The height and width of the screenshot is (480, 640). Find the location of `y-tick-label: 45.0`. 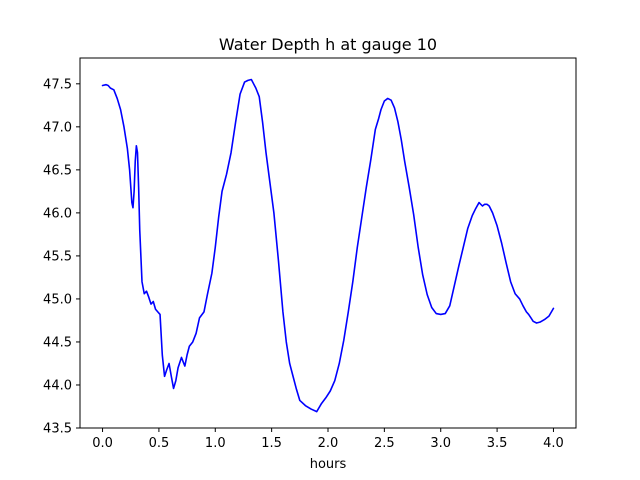

y-tick-label: 45.0 is located at coordinates (57, 299).